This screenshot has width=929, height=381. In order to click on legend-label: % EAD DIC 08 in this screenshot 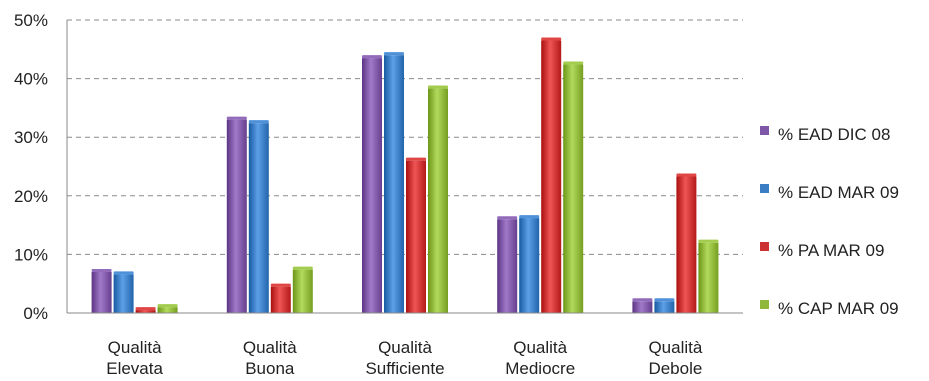, I will do `click(834, 134)`.